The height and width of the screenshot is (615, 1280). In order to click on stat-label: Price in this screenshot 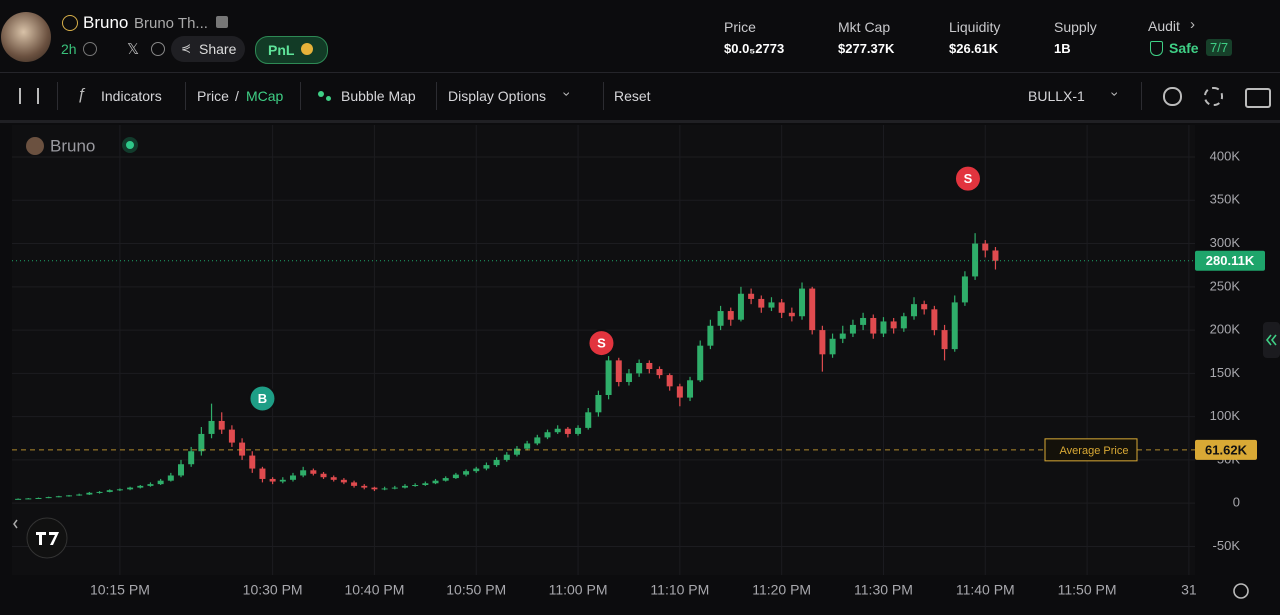, I will do `click(740, 27)`.